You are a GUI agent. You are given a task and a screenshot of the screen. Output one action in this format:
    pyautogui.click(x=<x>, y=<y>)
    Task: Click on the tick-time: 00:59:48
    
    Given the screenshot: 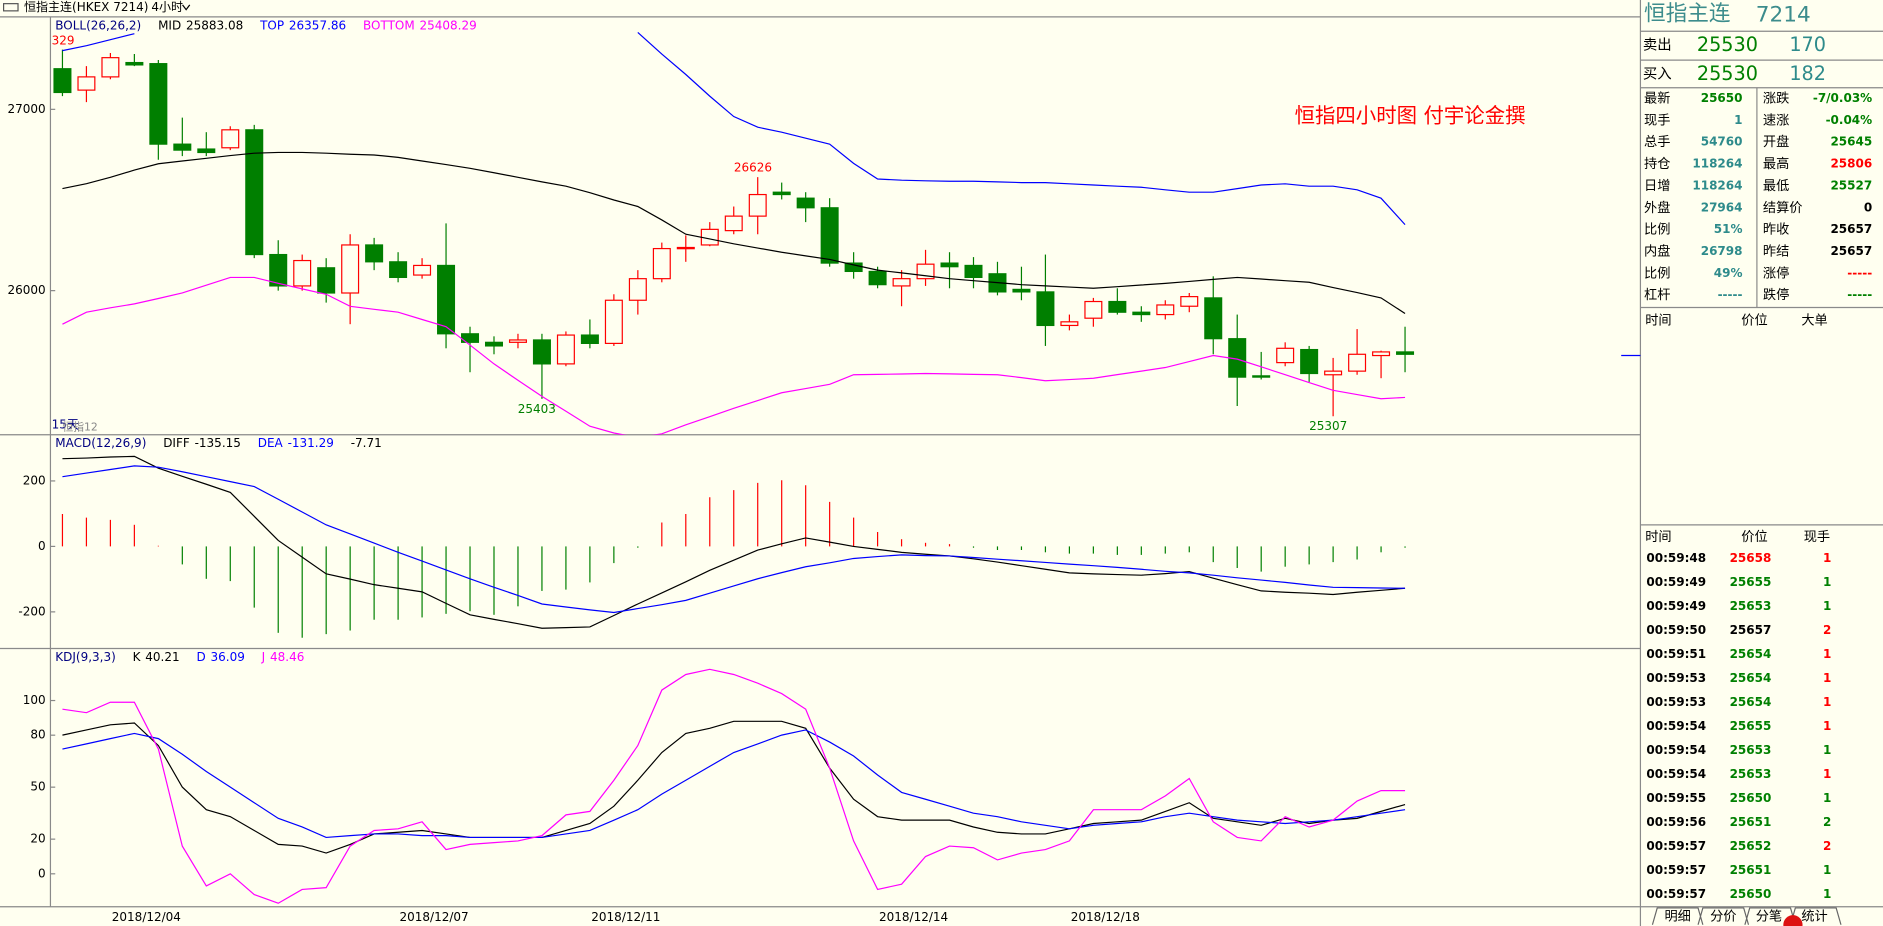 What is the action you would take?
    pyautogui.click(x=1676, y=558)
    